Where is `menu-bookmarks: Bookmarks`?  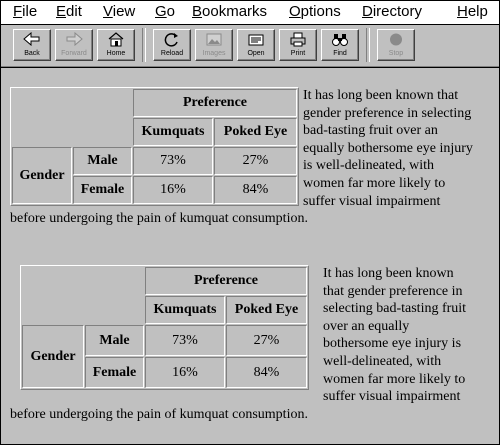
menu-bookmarks: Bookmarks is located at coordinates (230, 11).